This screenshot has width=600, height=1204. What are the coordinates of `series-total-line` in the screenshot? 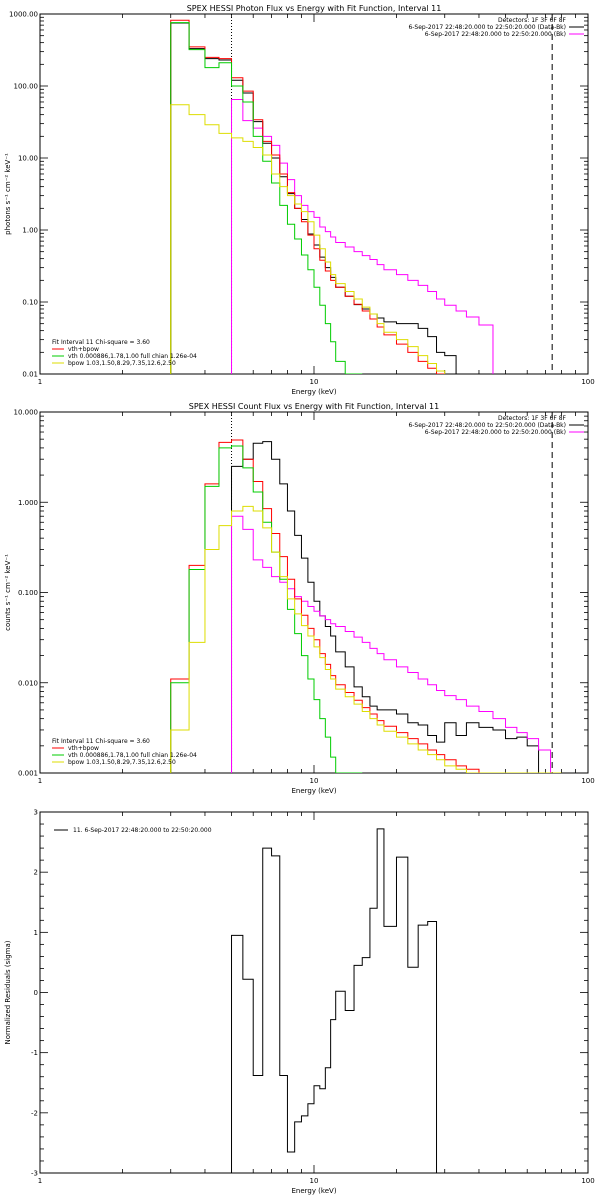 It's located at (307, 196).